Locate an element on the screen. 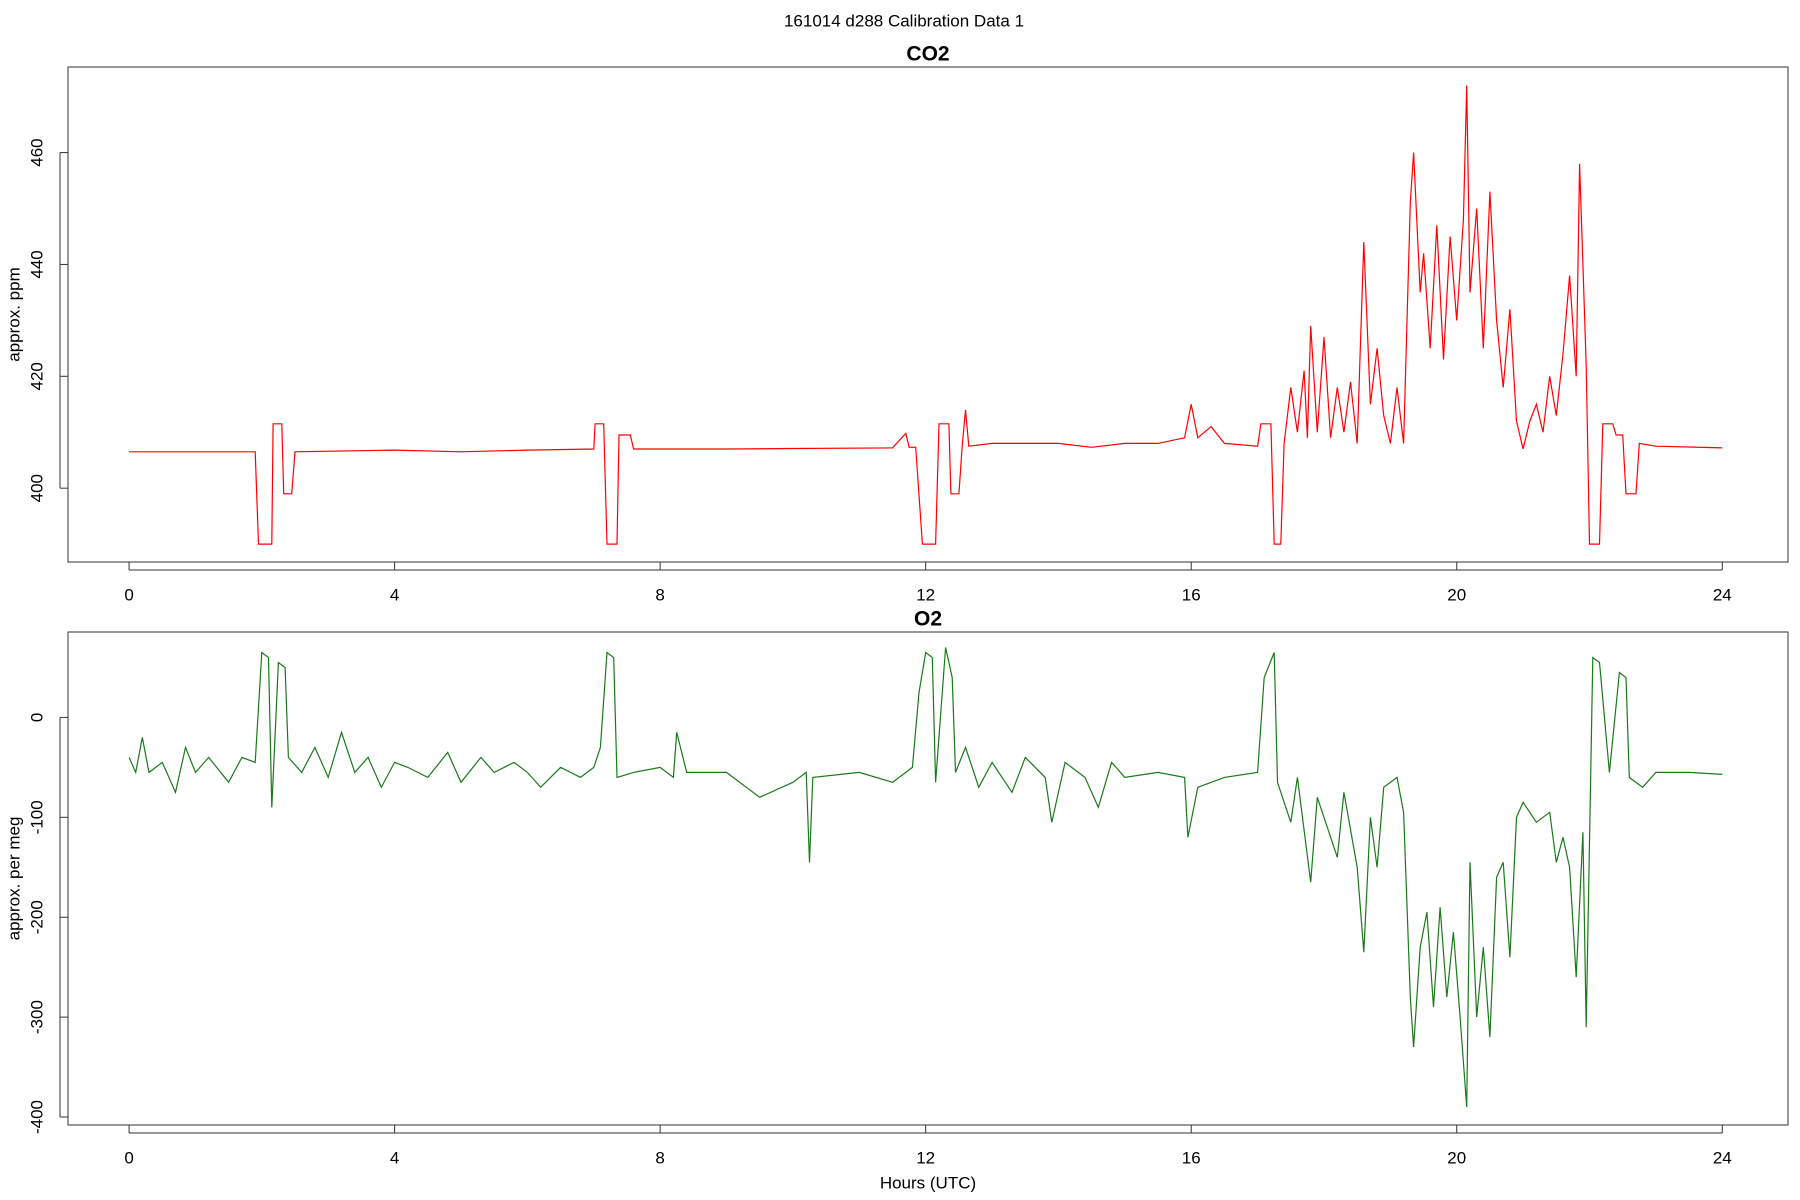 The image size is (1800, 1200). y-tick-label: -200 is located at coordinates (36, 917).